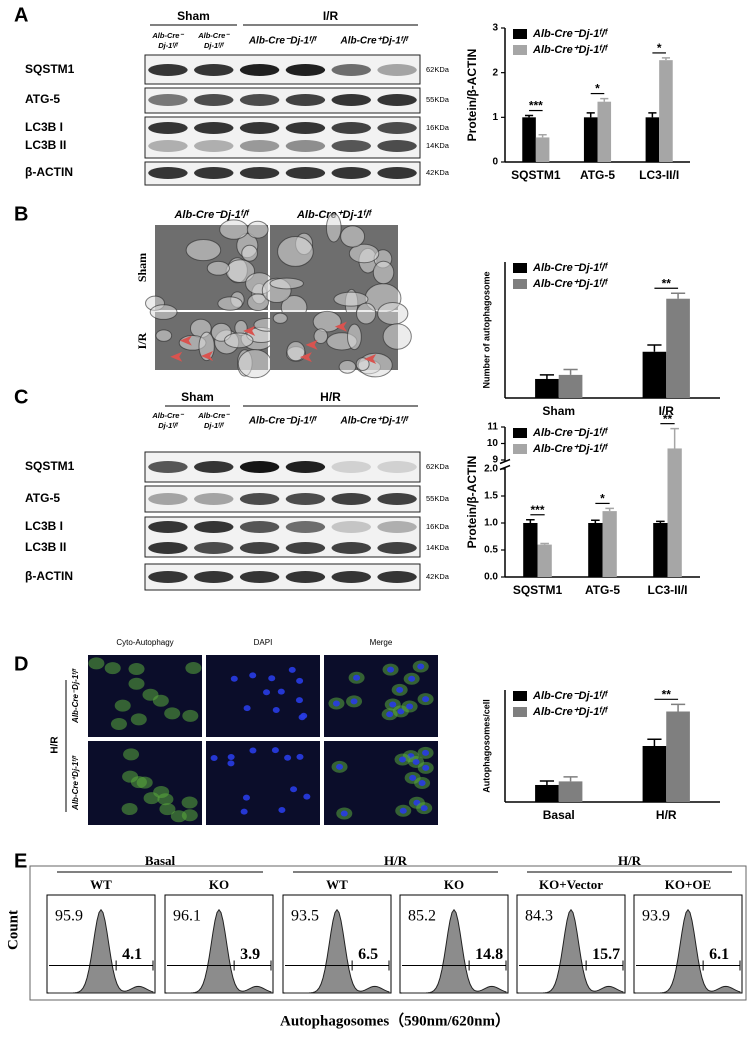 The width and height of the screenshot is (753, 1037). I want to click on legend-swatch, so click(520, 433).